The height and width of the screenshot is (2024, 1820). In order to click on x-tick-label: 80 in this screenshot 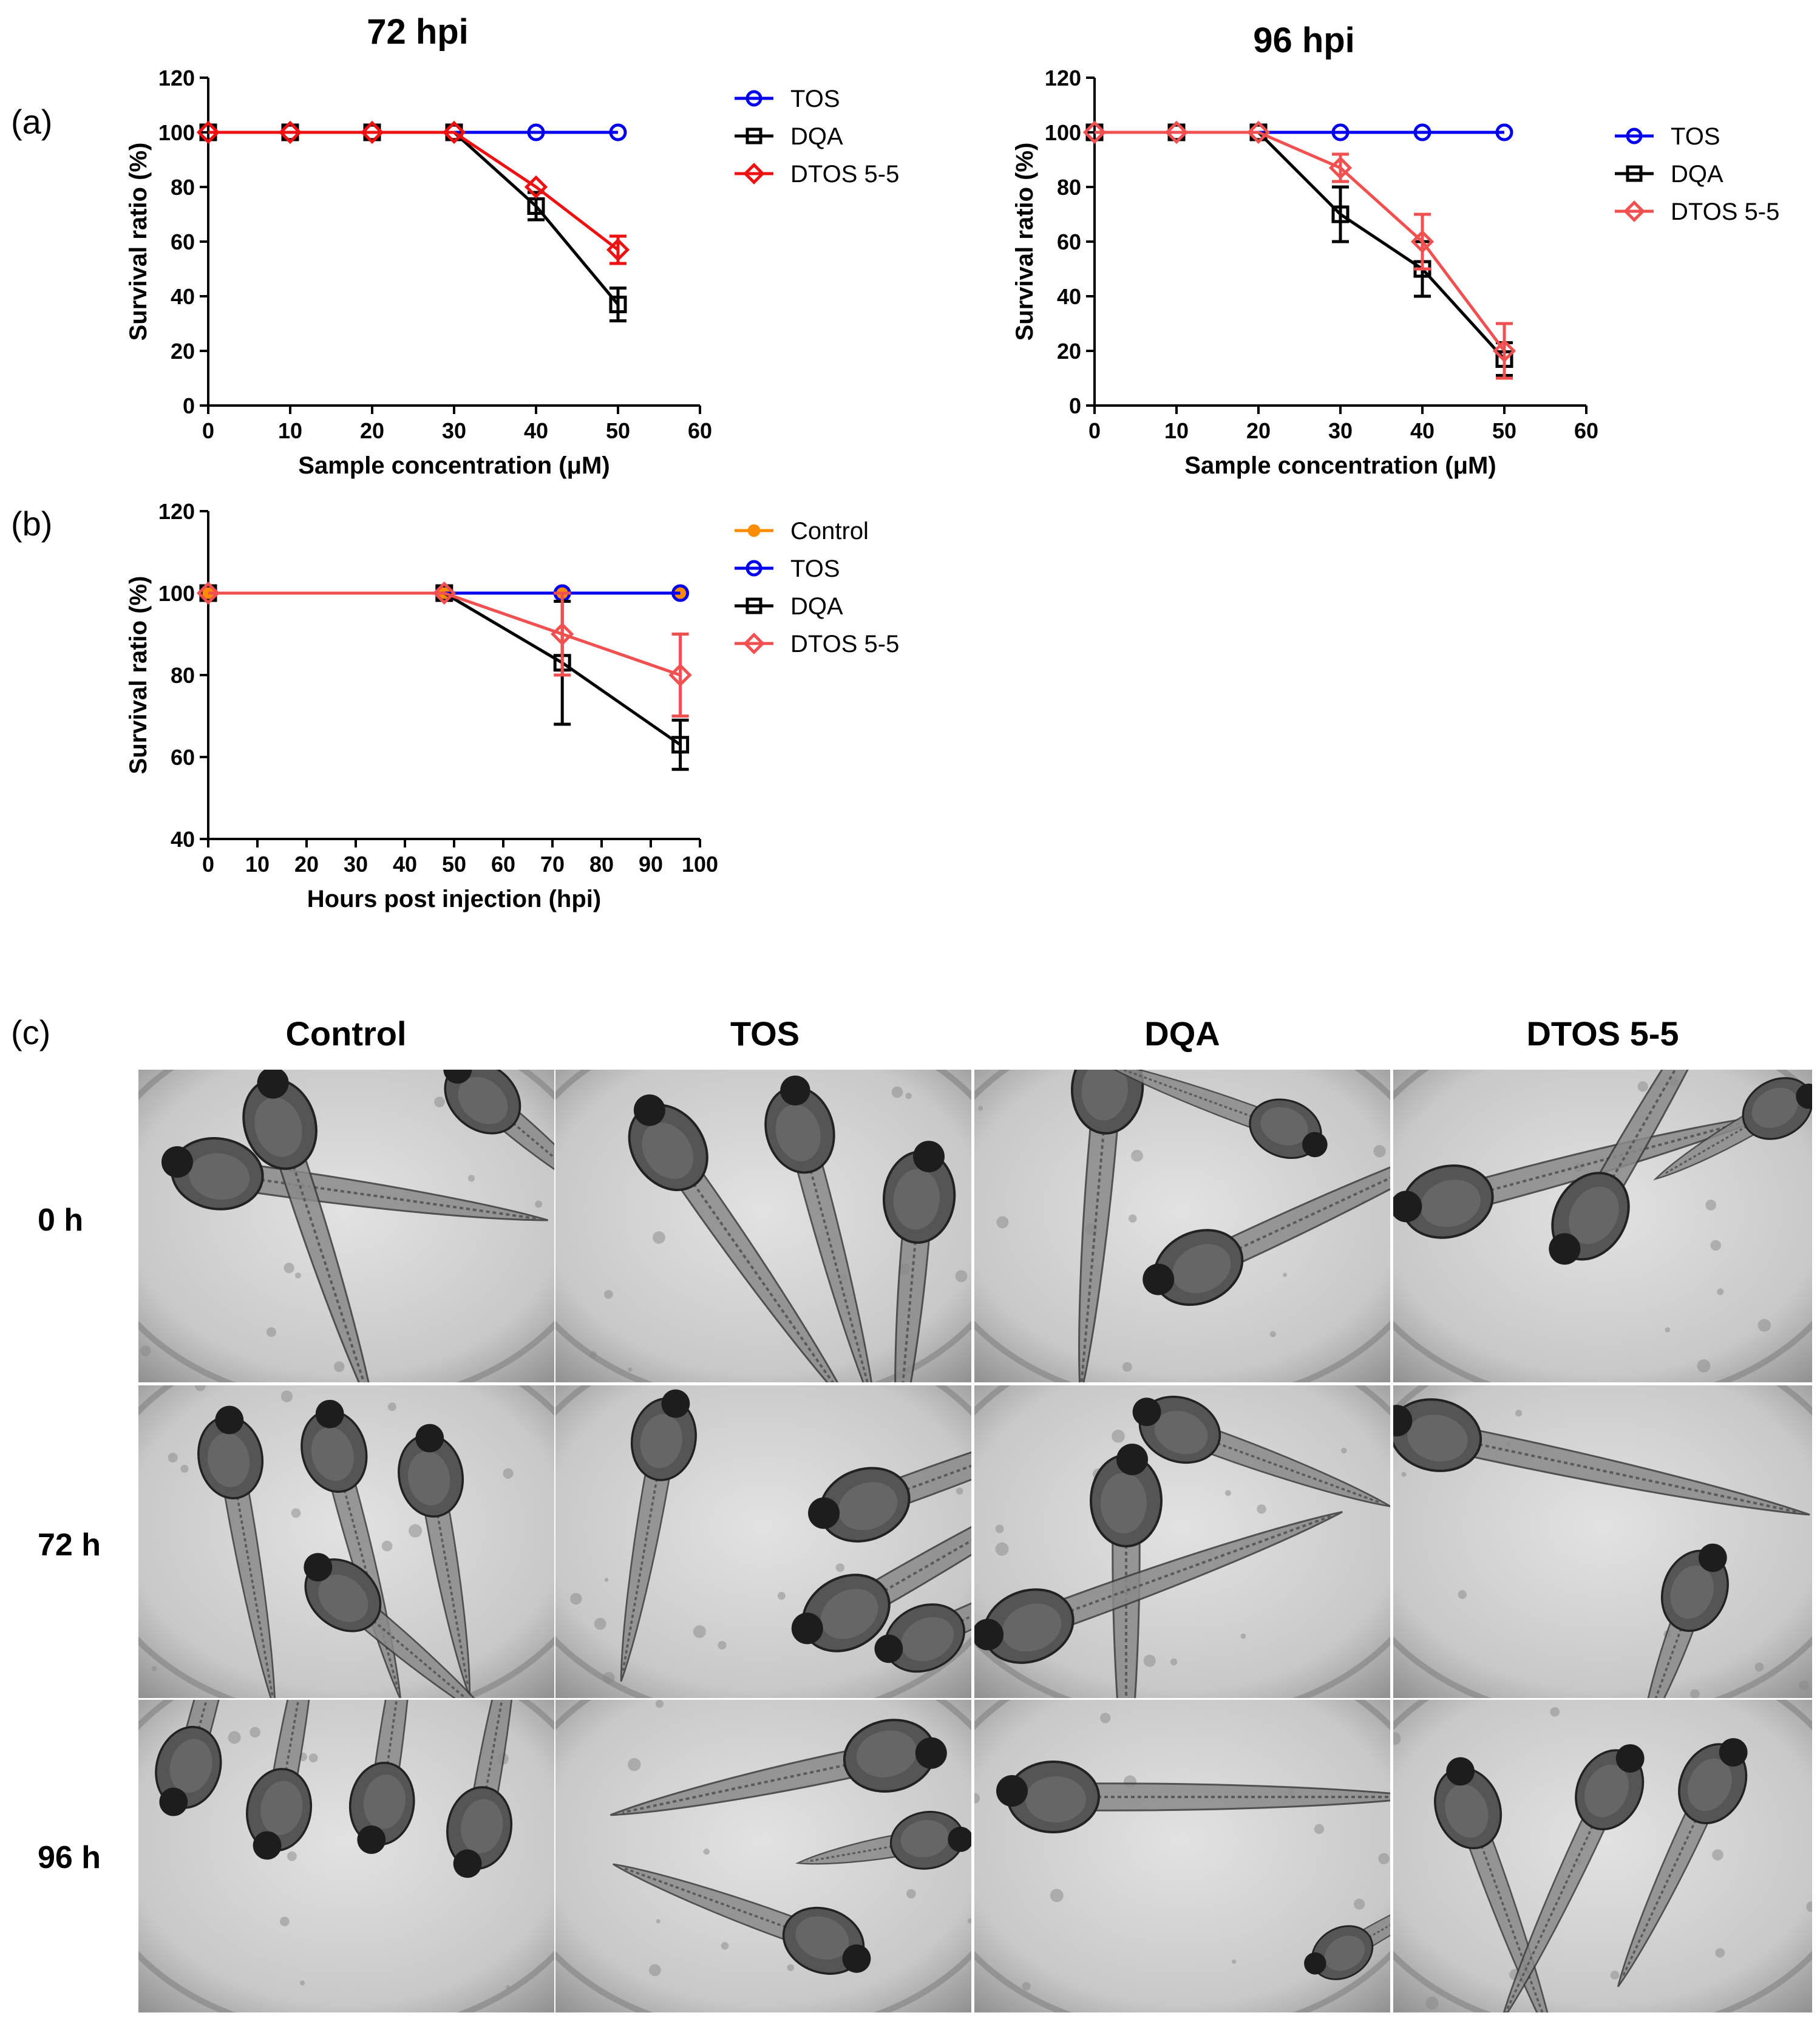, I will do `click(601, 864)`.